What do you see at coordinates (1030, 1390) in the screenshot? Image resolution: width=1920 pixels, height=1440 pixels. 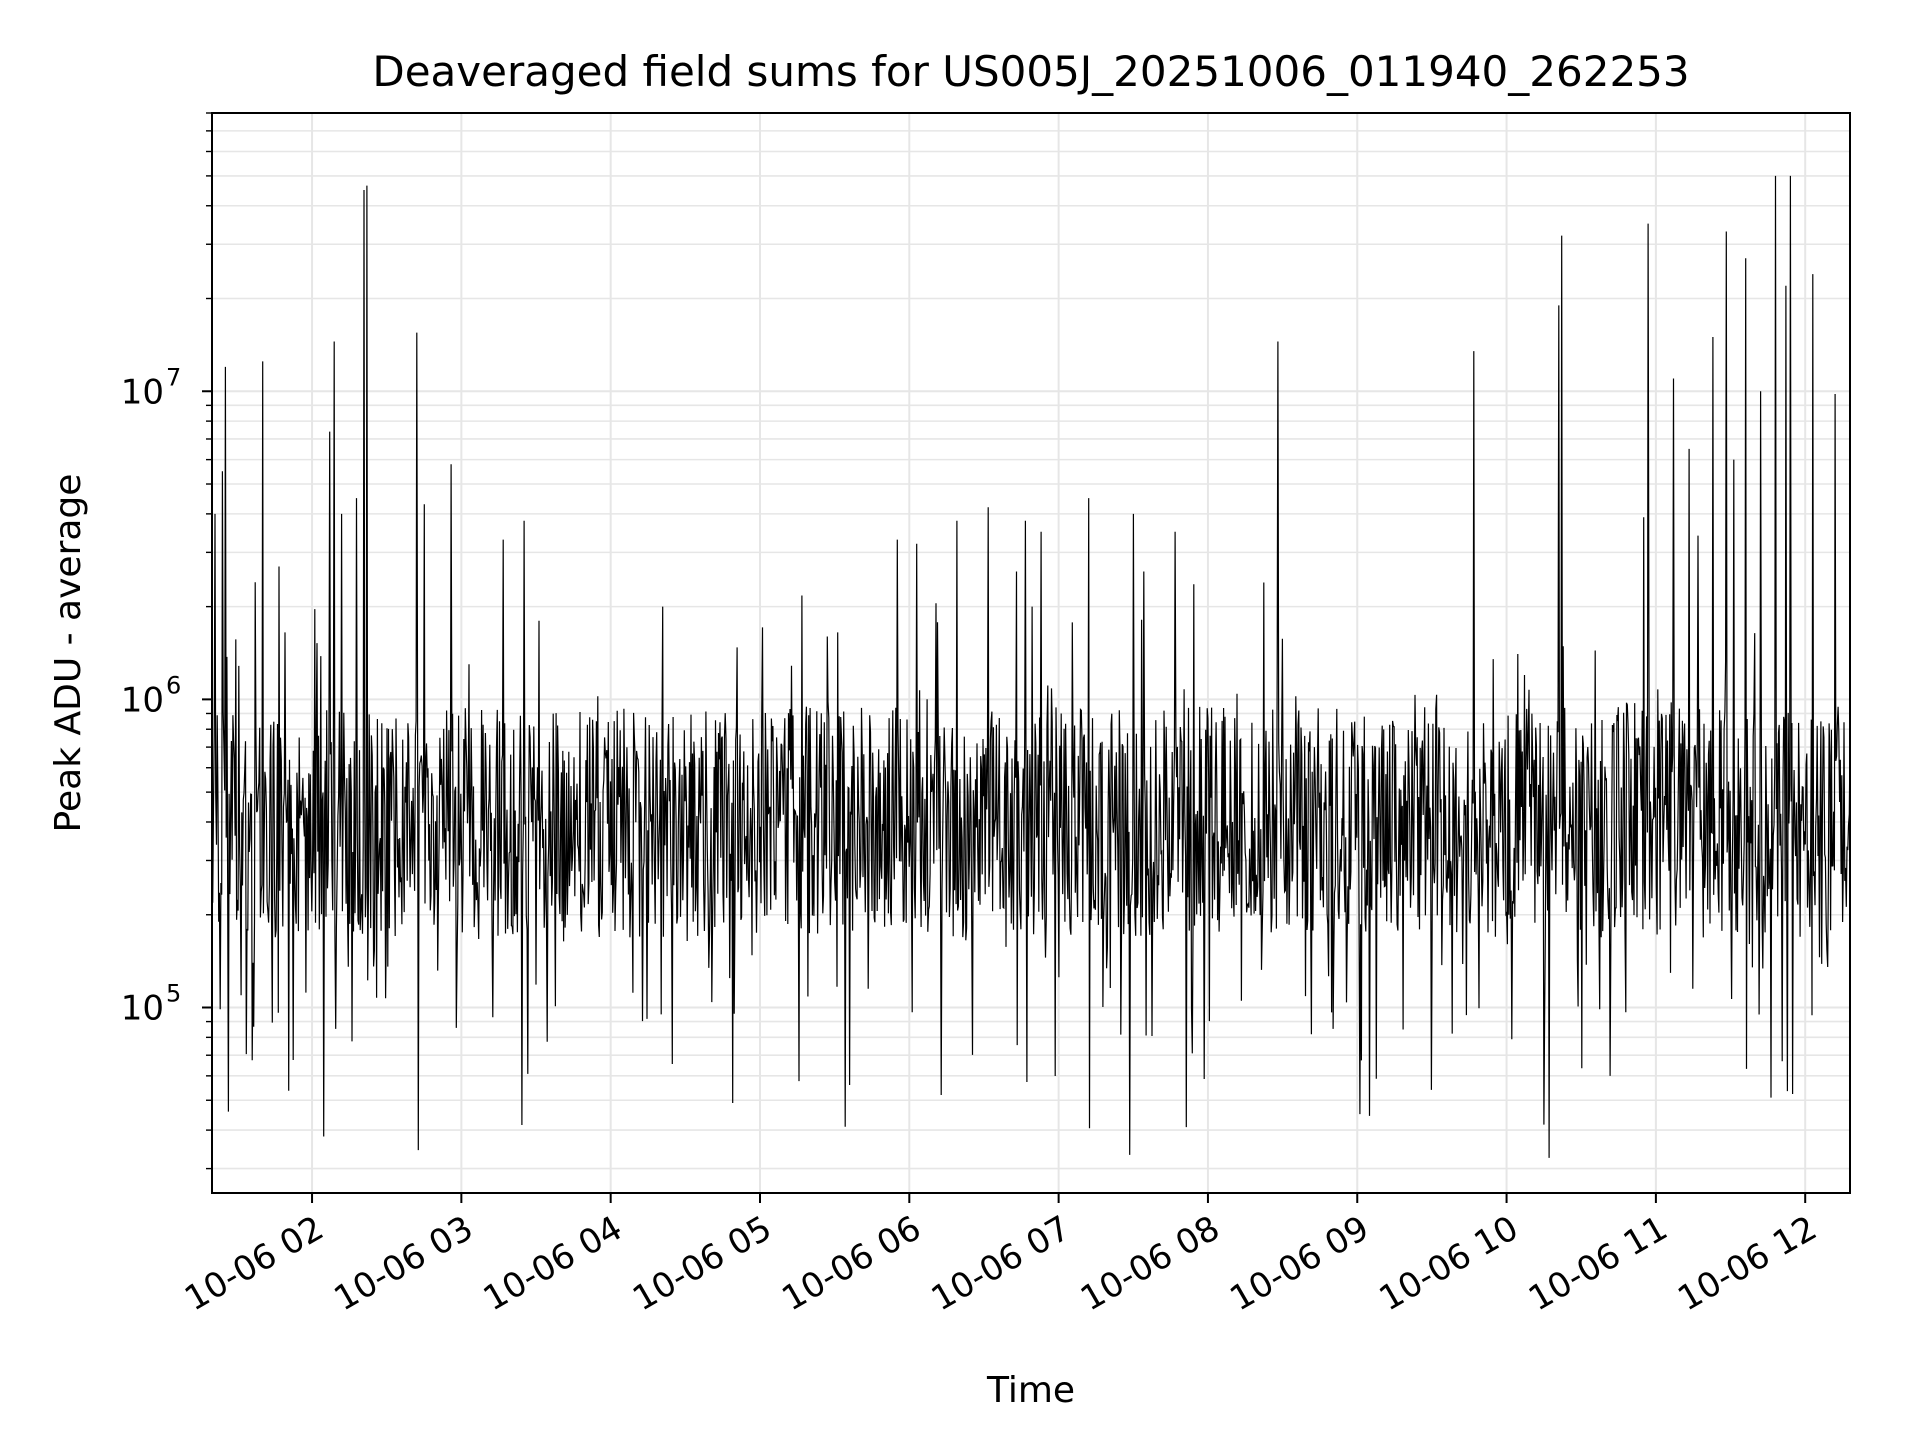 I see `x-axis-label: Time` at bounding box center [1030, 1390].